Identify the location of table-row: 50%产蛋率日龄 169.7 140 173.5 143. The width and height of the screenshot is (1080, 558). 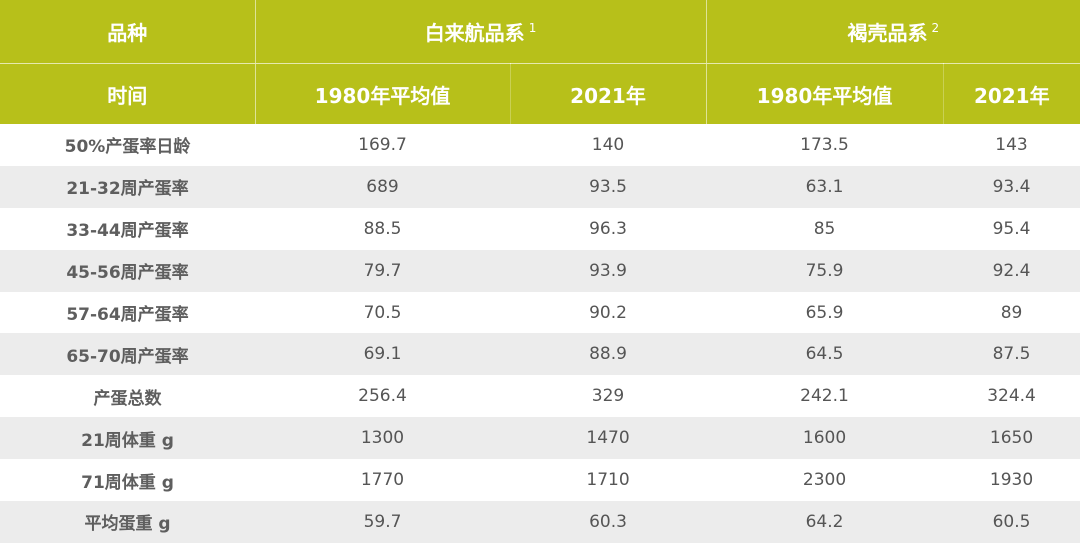
(540, 145).